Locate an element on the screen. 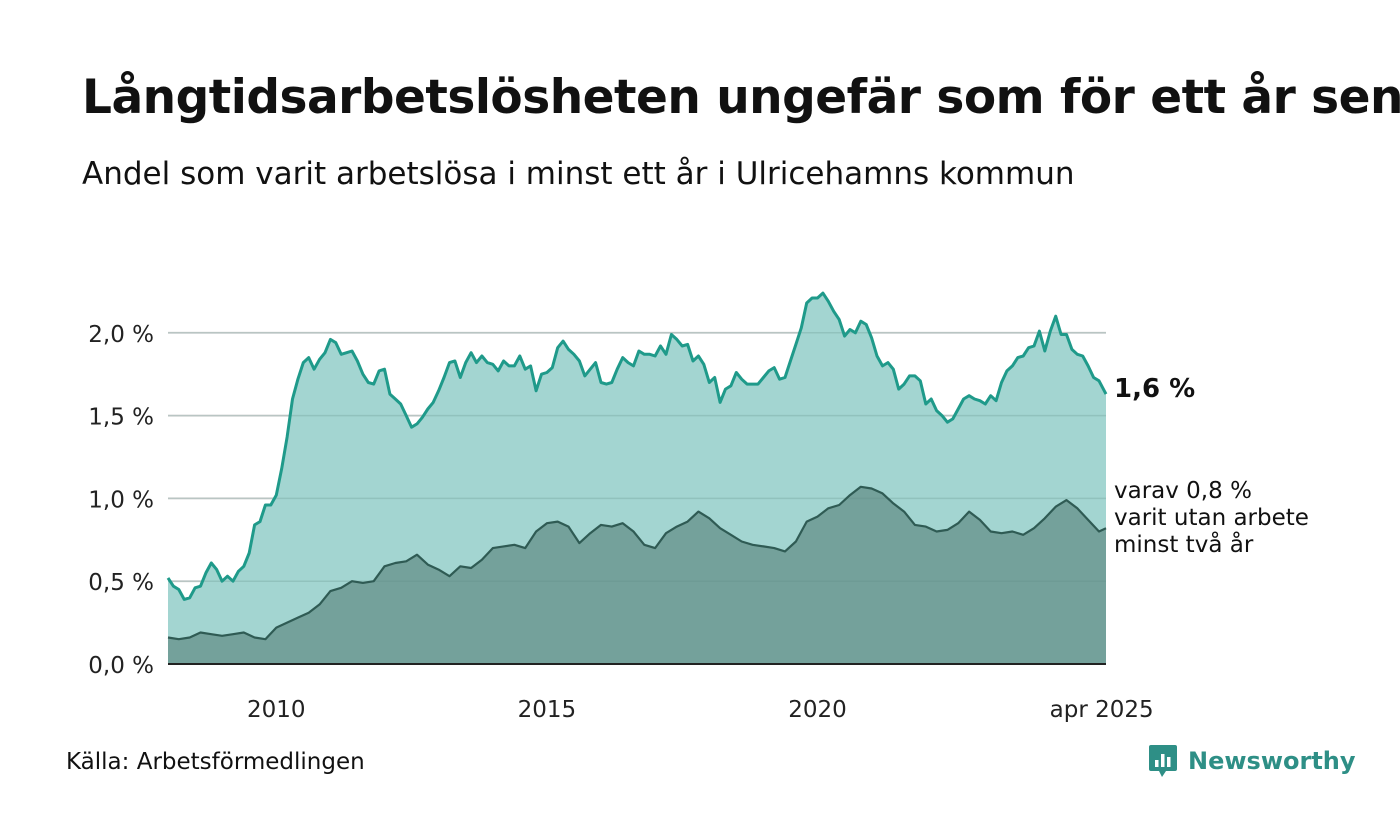  series-two-year-end-label: varav 0,8 % varit utan arbete minst två år is located at coordinates (1211, 518).